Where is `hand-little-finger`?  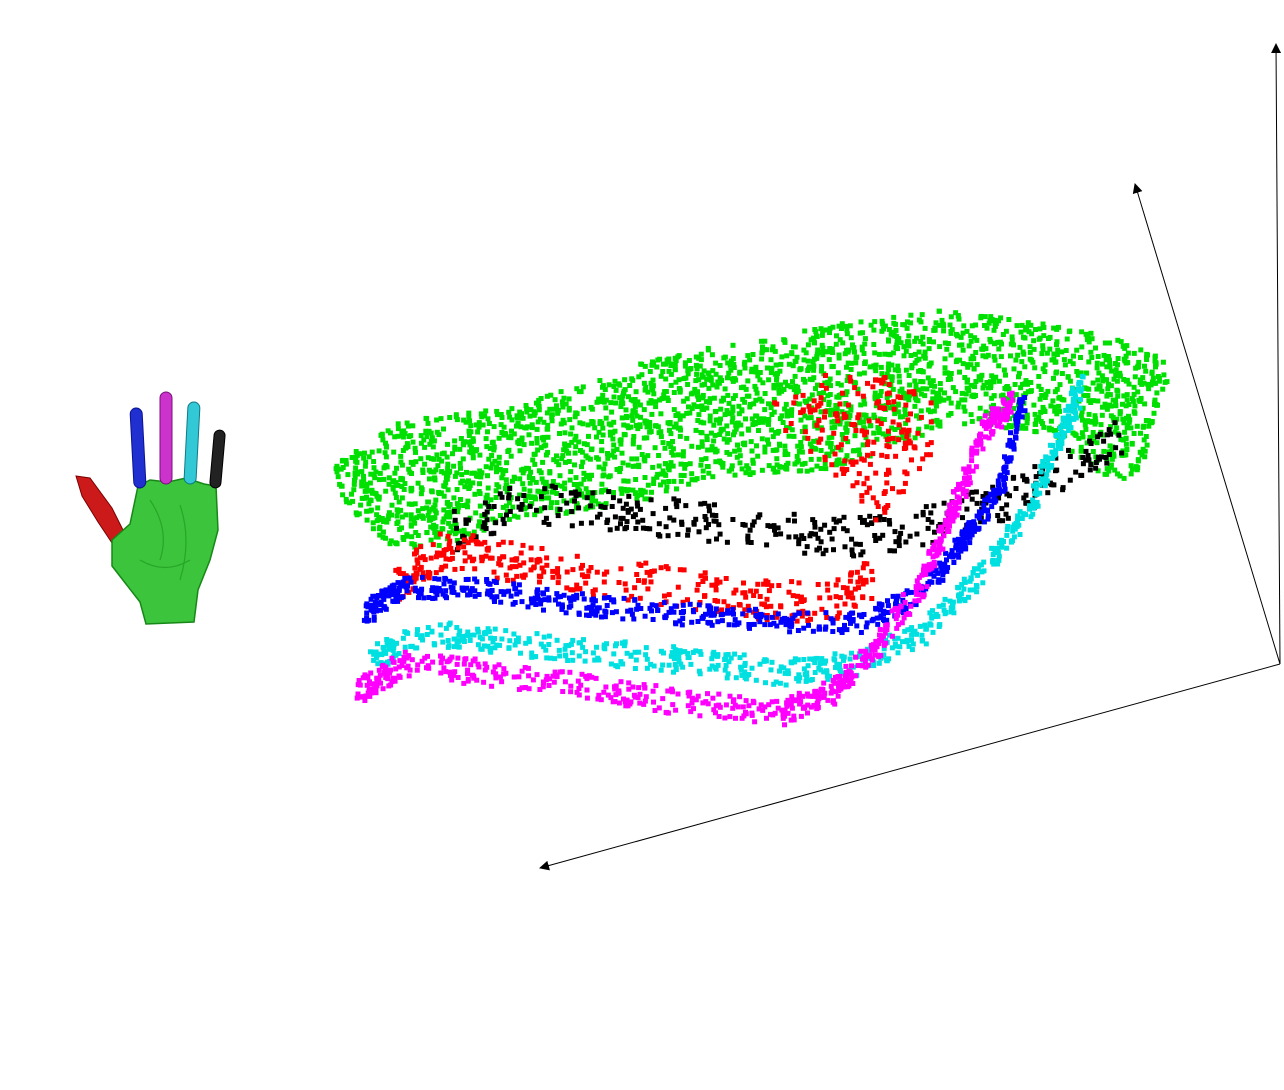 hand-little-finger is located at coordinates (217, 459).